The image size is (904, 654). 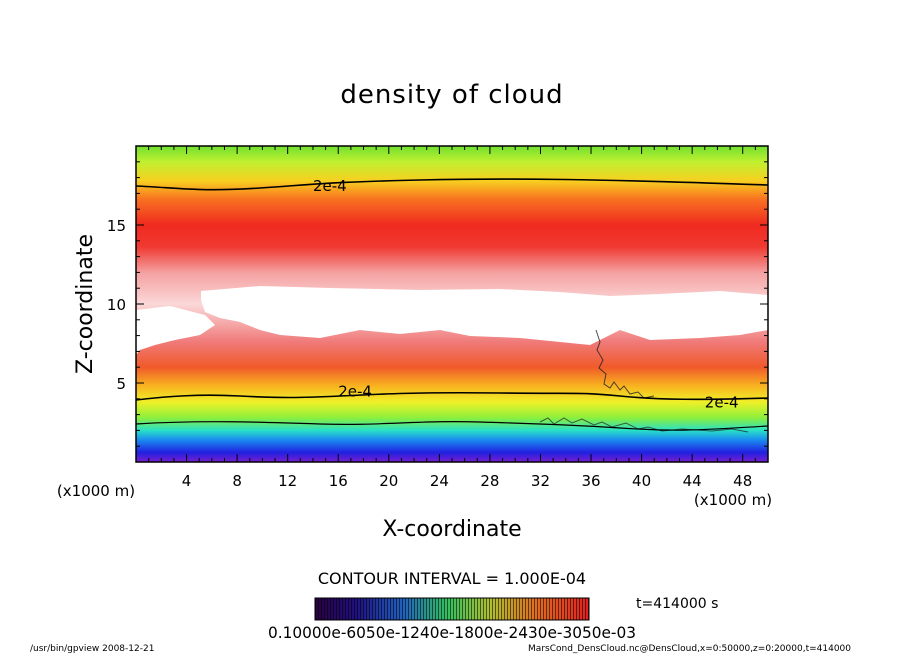 I want to click on upper-turbulence, so click(x=625, y=364).